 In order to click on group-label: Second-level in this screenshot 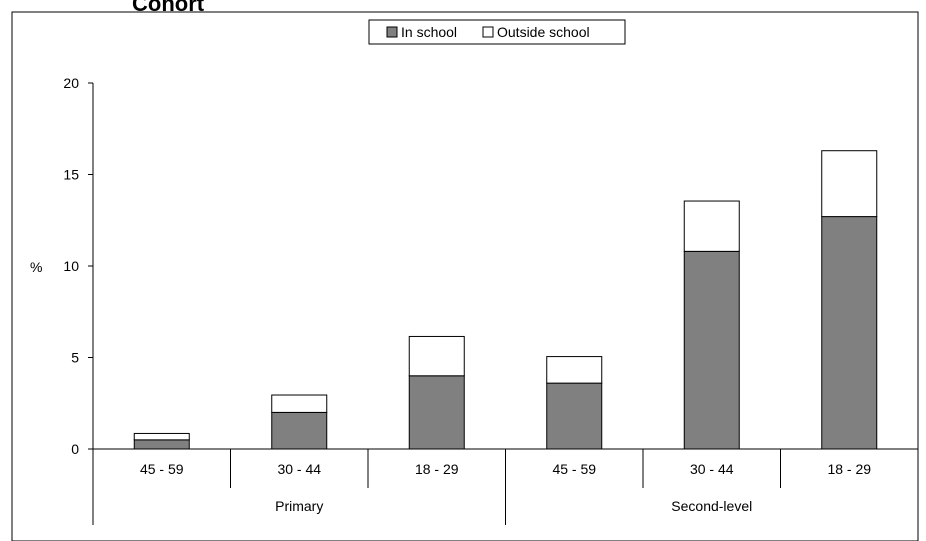, I will do `click(711, 506)`.